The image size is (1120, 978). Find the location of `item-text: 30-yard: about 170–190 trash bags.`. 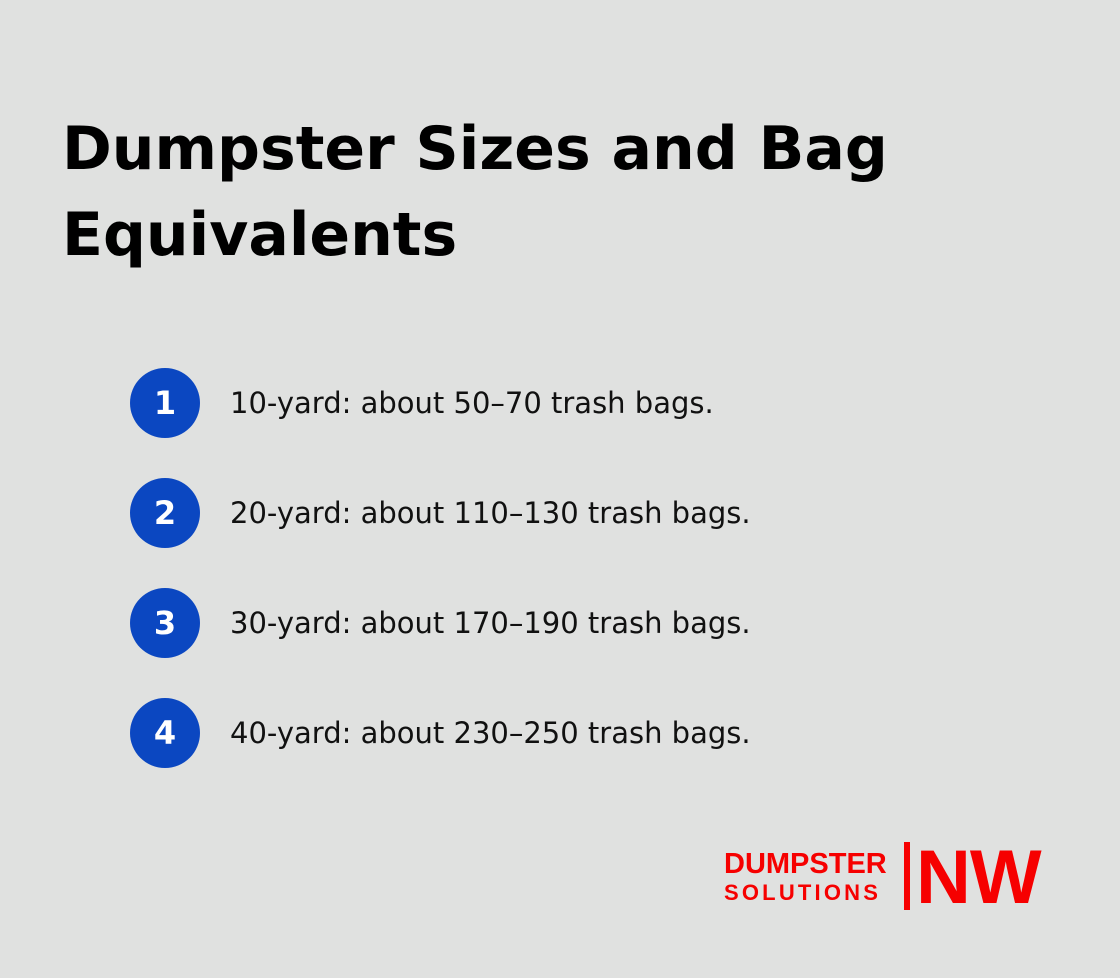

item-text: 30-yard: about 170–190 trash bags. is located at coordinates (490, 623).